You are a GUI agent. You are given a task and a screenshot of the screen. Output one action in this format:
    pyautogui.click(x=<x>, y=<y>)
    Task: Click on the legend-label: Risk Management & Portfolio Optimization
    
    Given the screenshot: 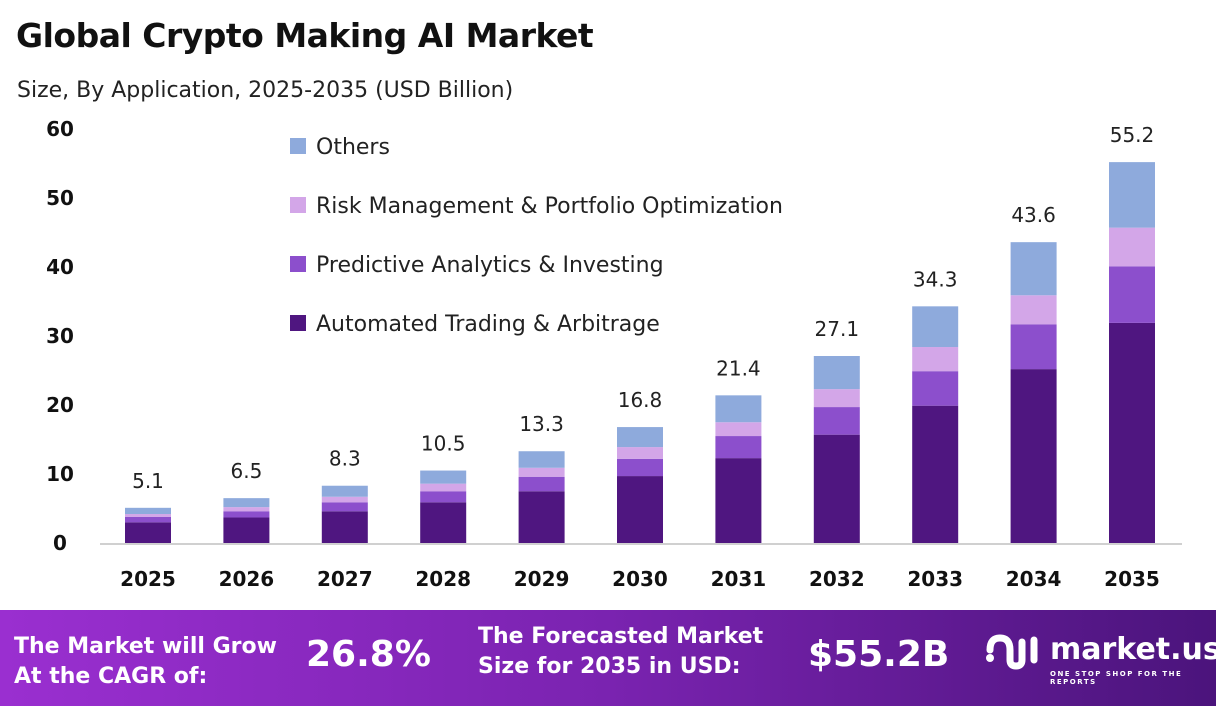 What is the action you would take?
    pyautogui.click(x=549, y=206)
    